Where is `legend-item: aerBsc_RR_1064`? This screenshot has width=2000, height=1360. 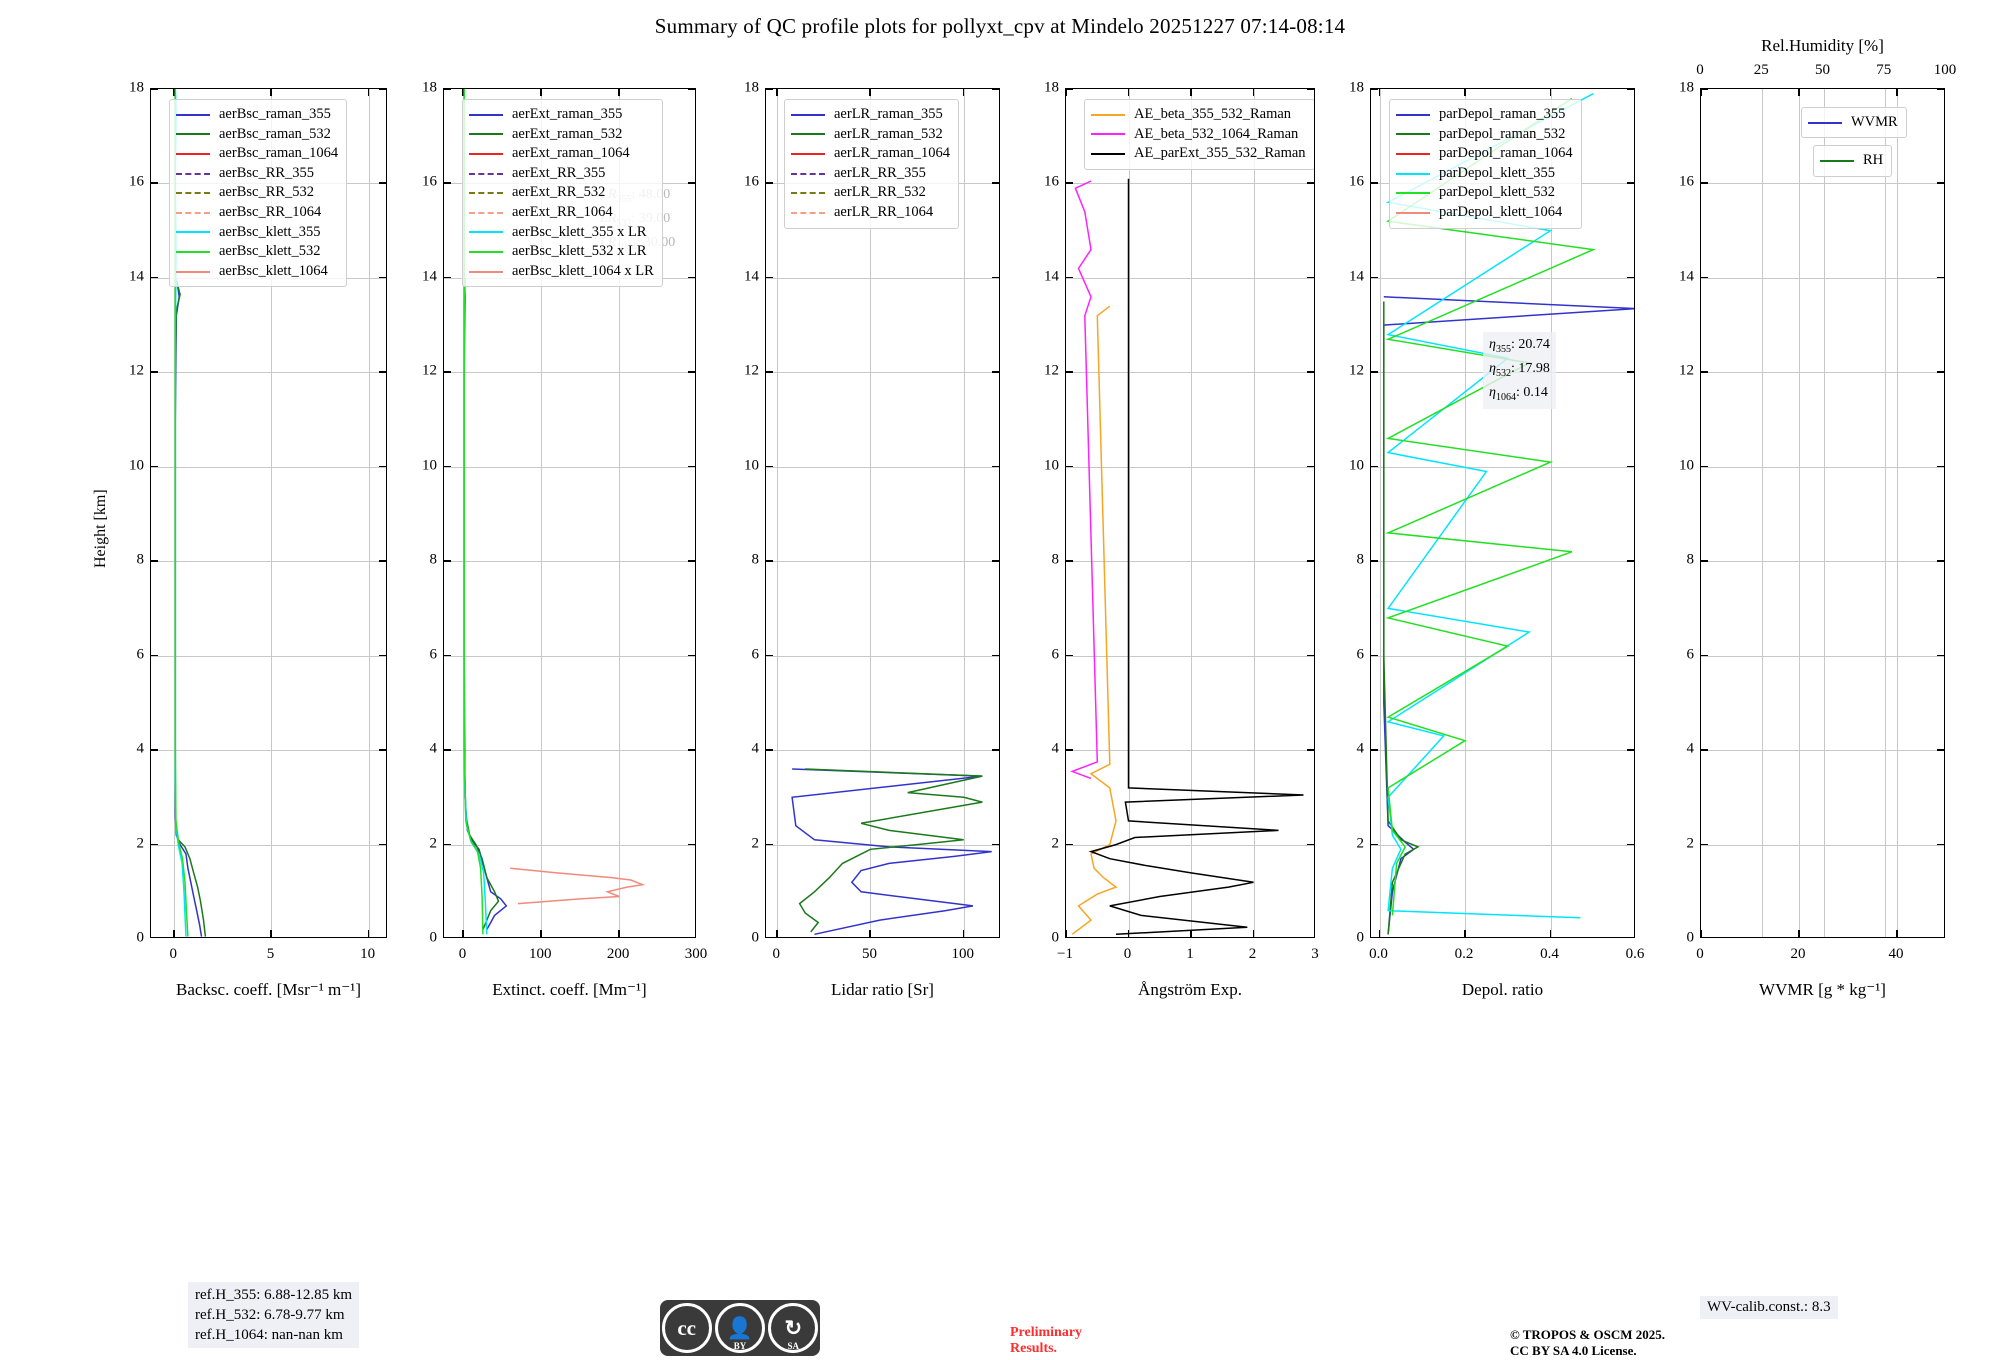
legend-item: aerBsc_RR_1064 is located at coordinates (257, 213).